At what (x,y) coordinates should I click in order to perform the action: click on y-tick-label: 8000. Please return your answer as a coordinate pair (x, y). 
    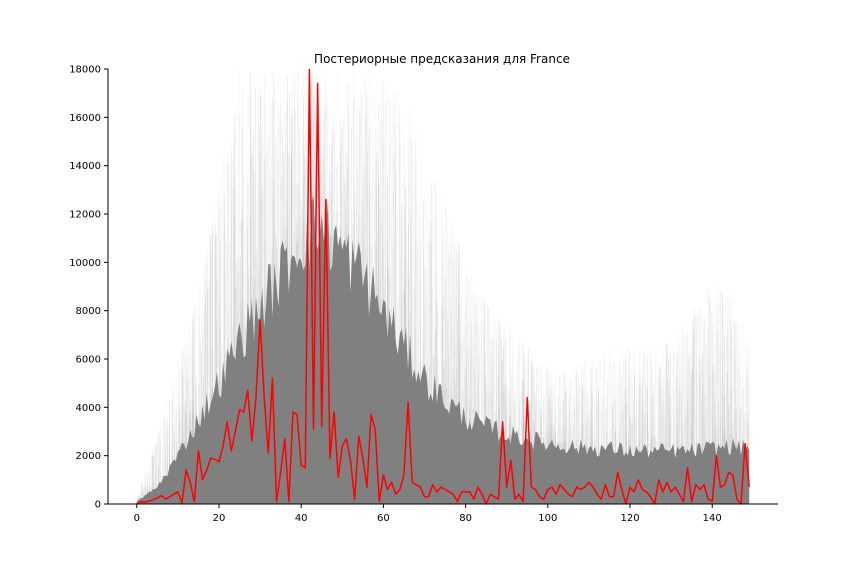
    Looking at the image, I should click on (88, 311).